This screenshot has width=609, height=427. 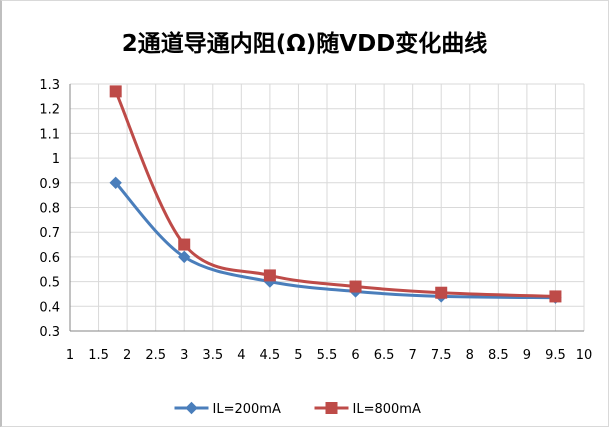 I want to click on x-tick-label: 2.5, so click(x=155, y=355).